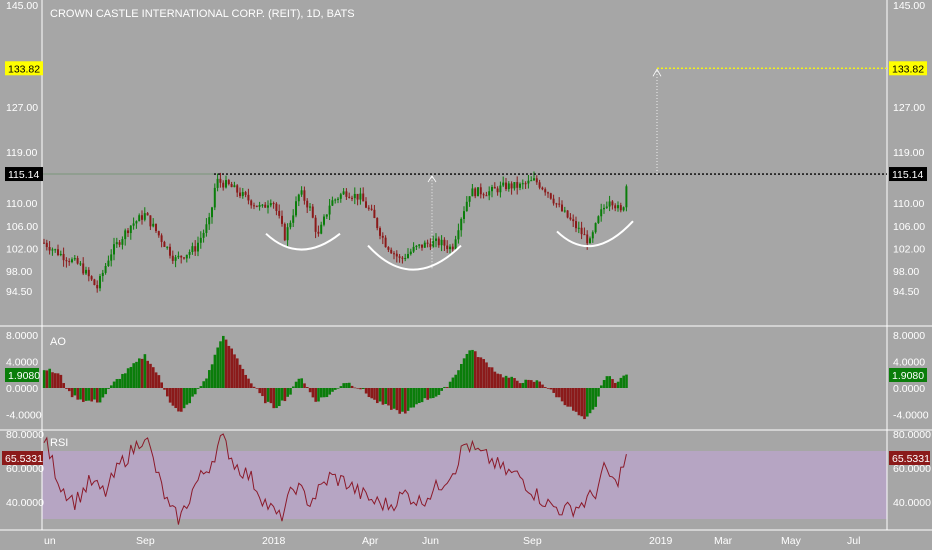 The height and width of the screenshot is (550, 932). I want to click on ao-label: AO, so click(58, 342).